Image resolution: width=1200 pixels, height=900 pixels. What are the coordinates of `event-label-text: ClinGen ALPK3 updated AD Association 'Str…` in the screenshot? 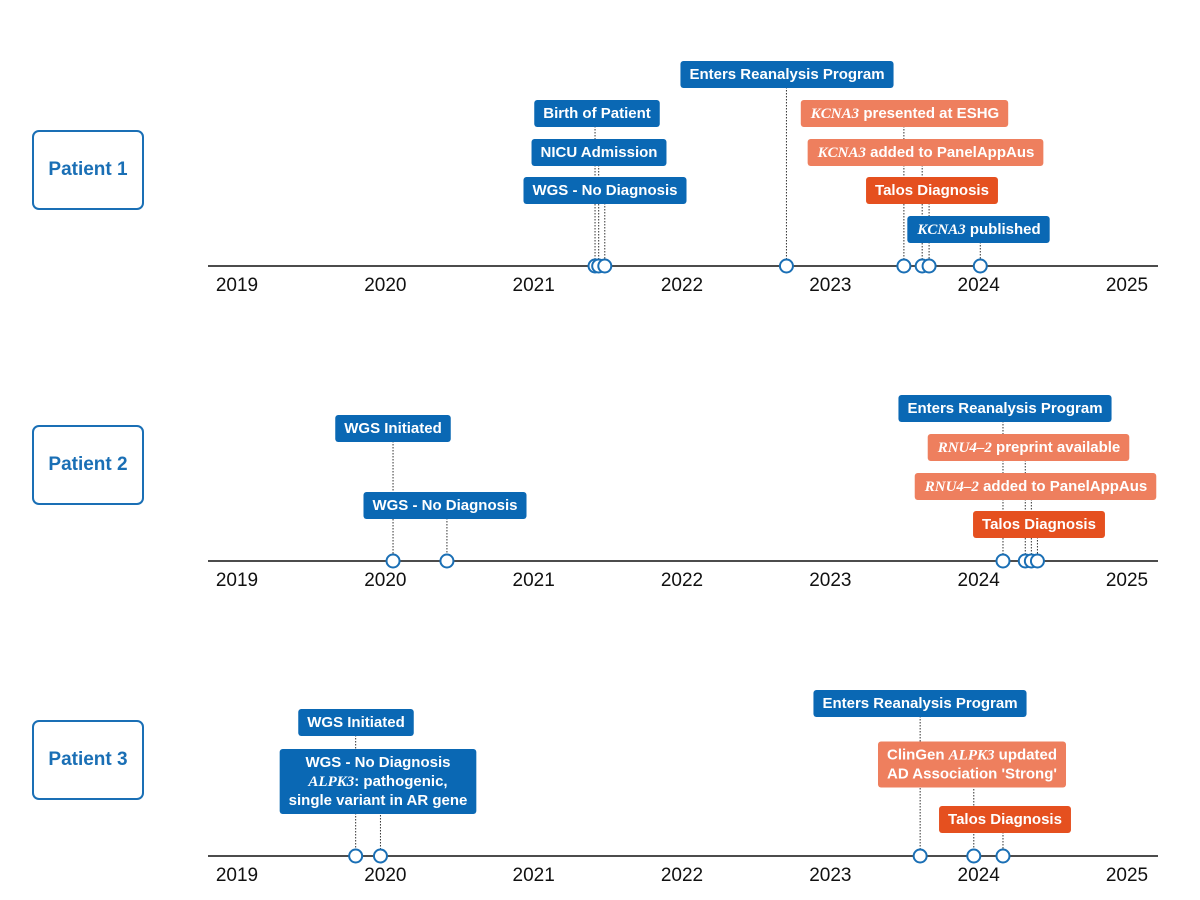 It's located at (972, 765).